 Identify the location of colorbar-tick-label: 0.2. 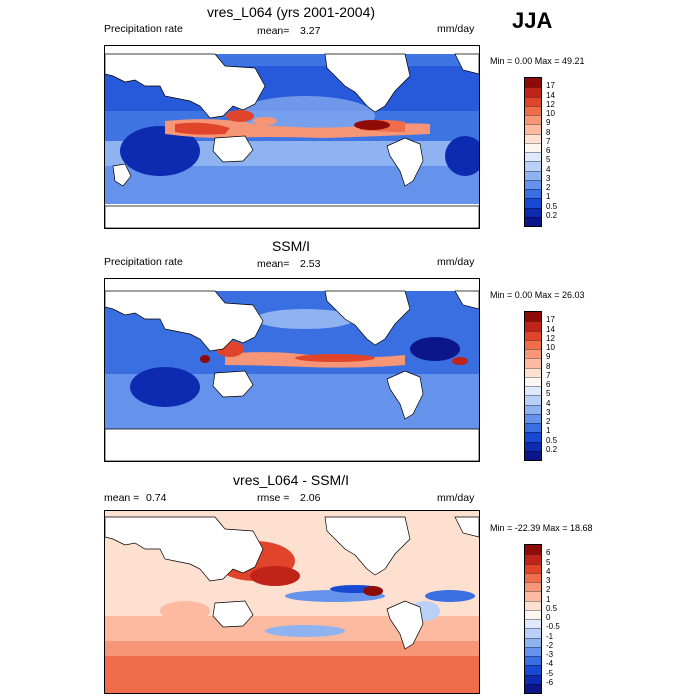
(552, 215).